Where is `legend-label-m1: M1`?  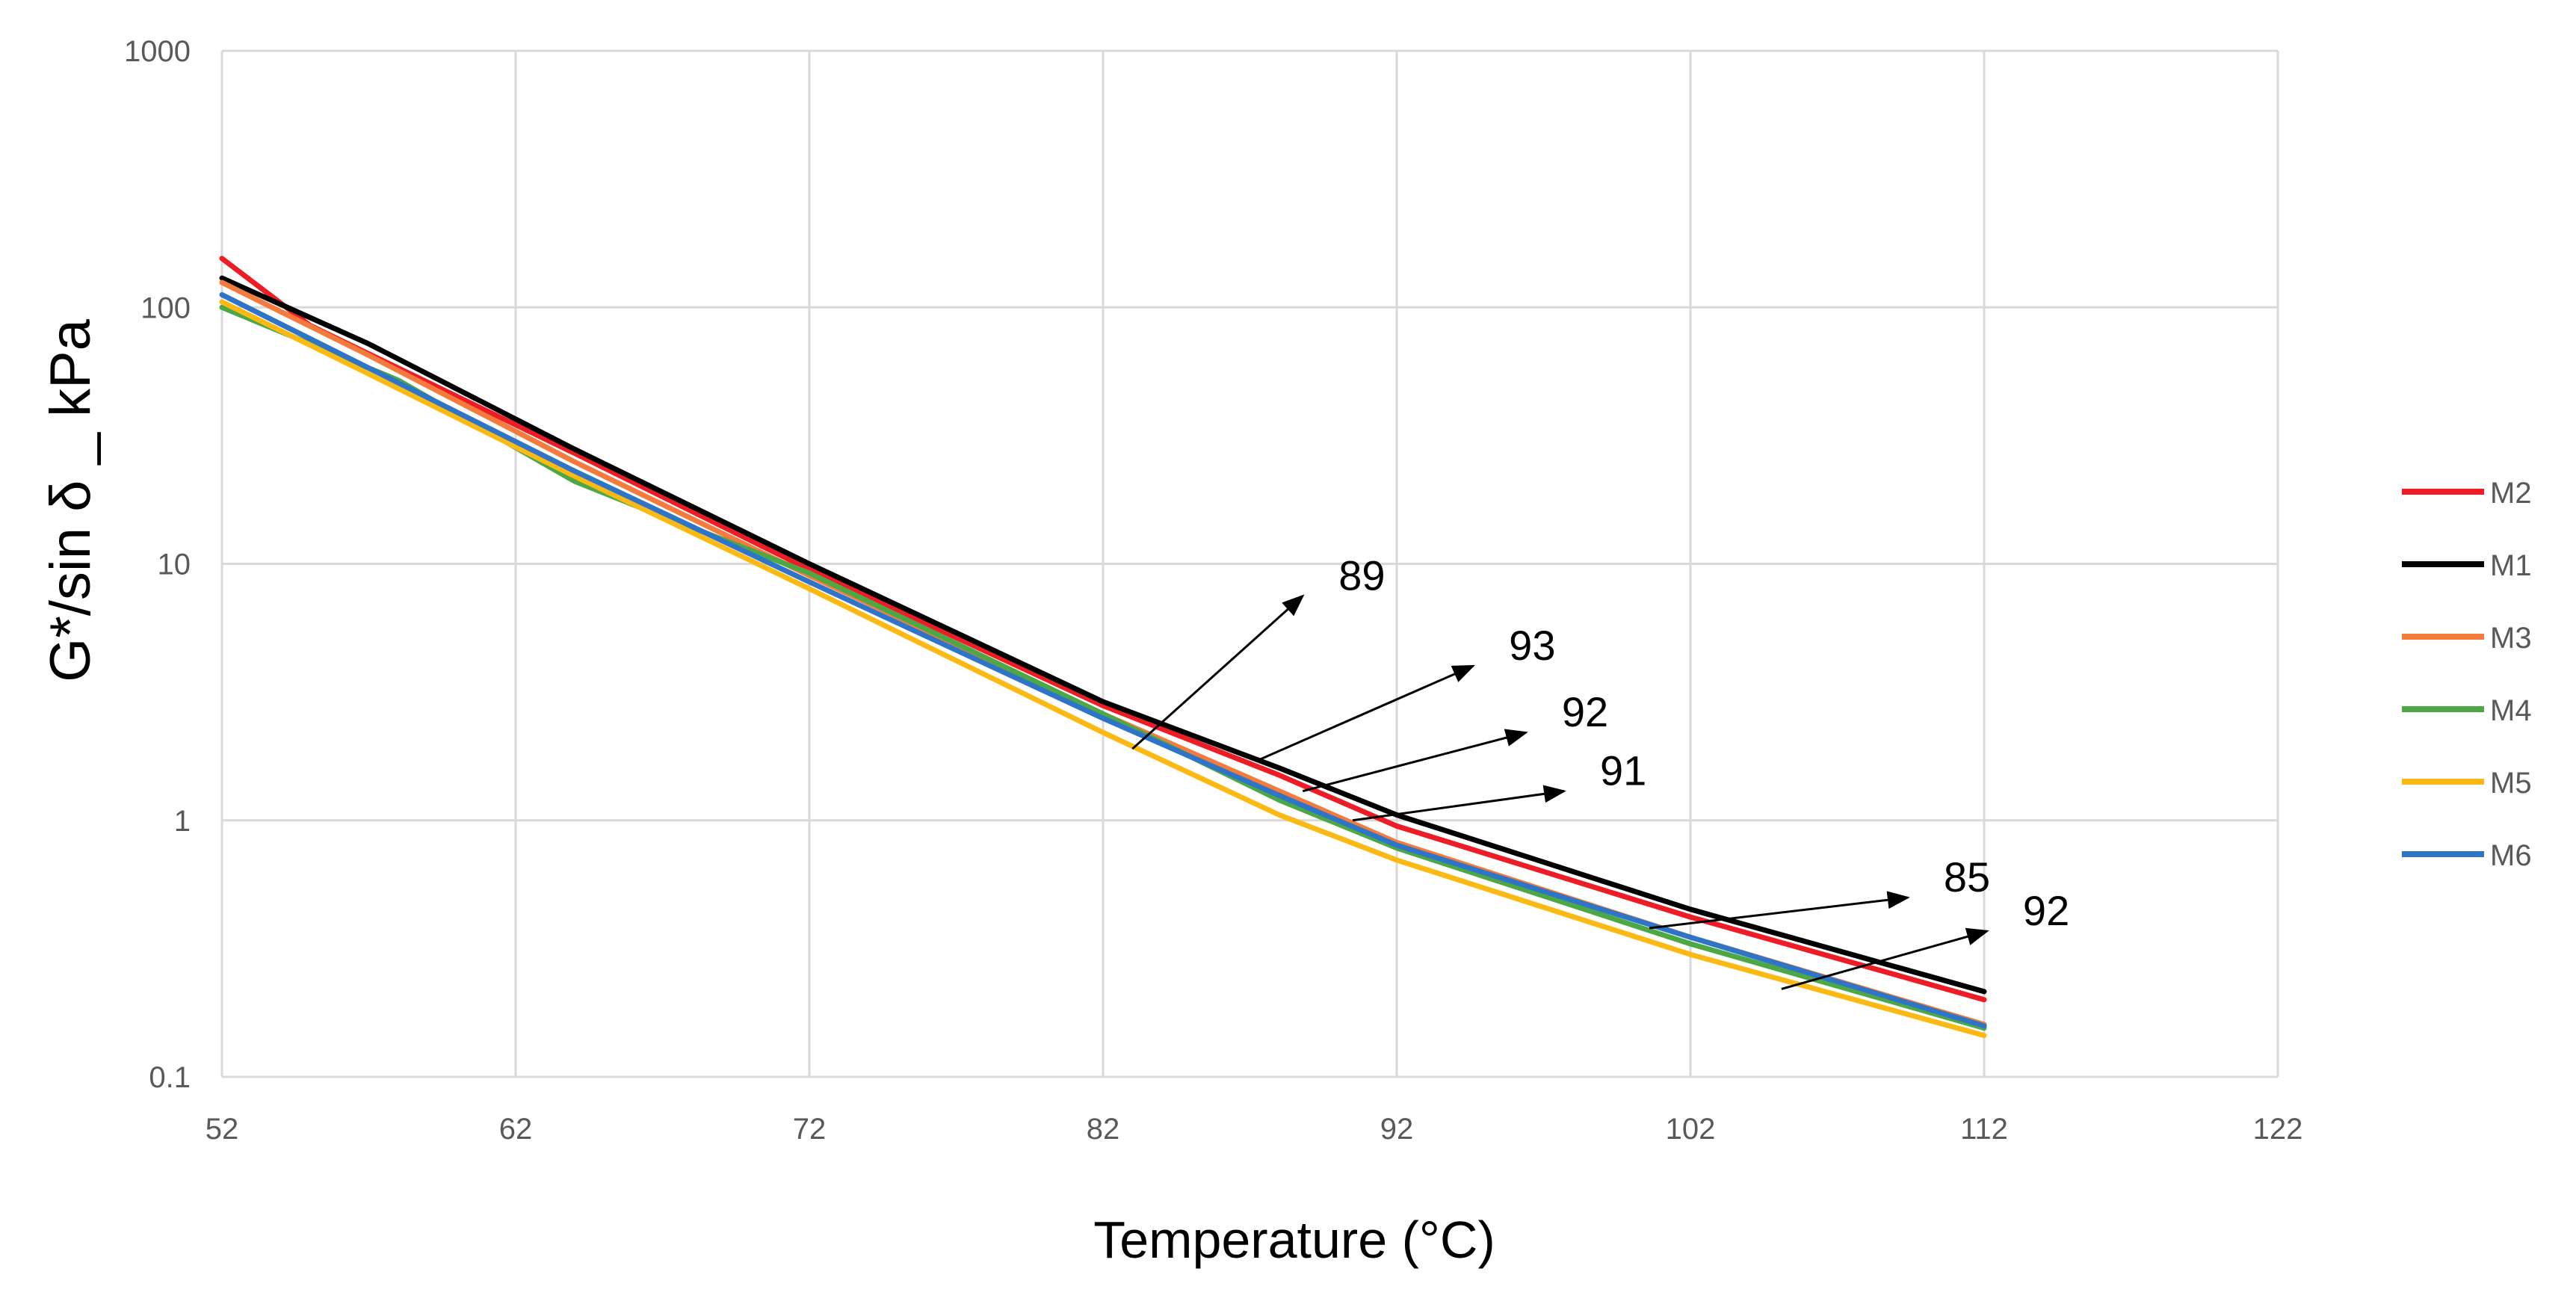
legend-label-m1: M1 is located at coordinates (2511, 565).